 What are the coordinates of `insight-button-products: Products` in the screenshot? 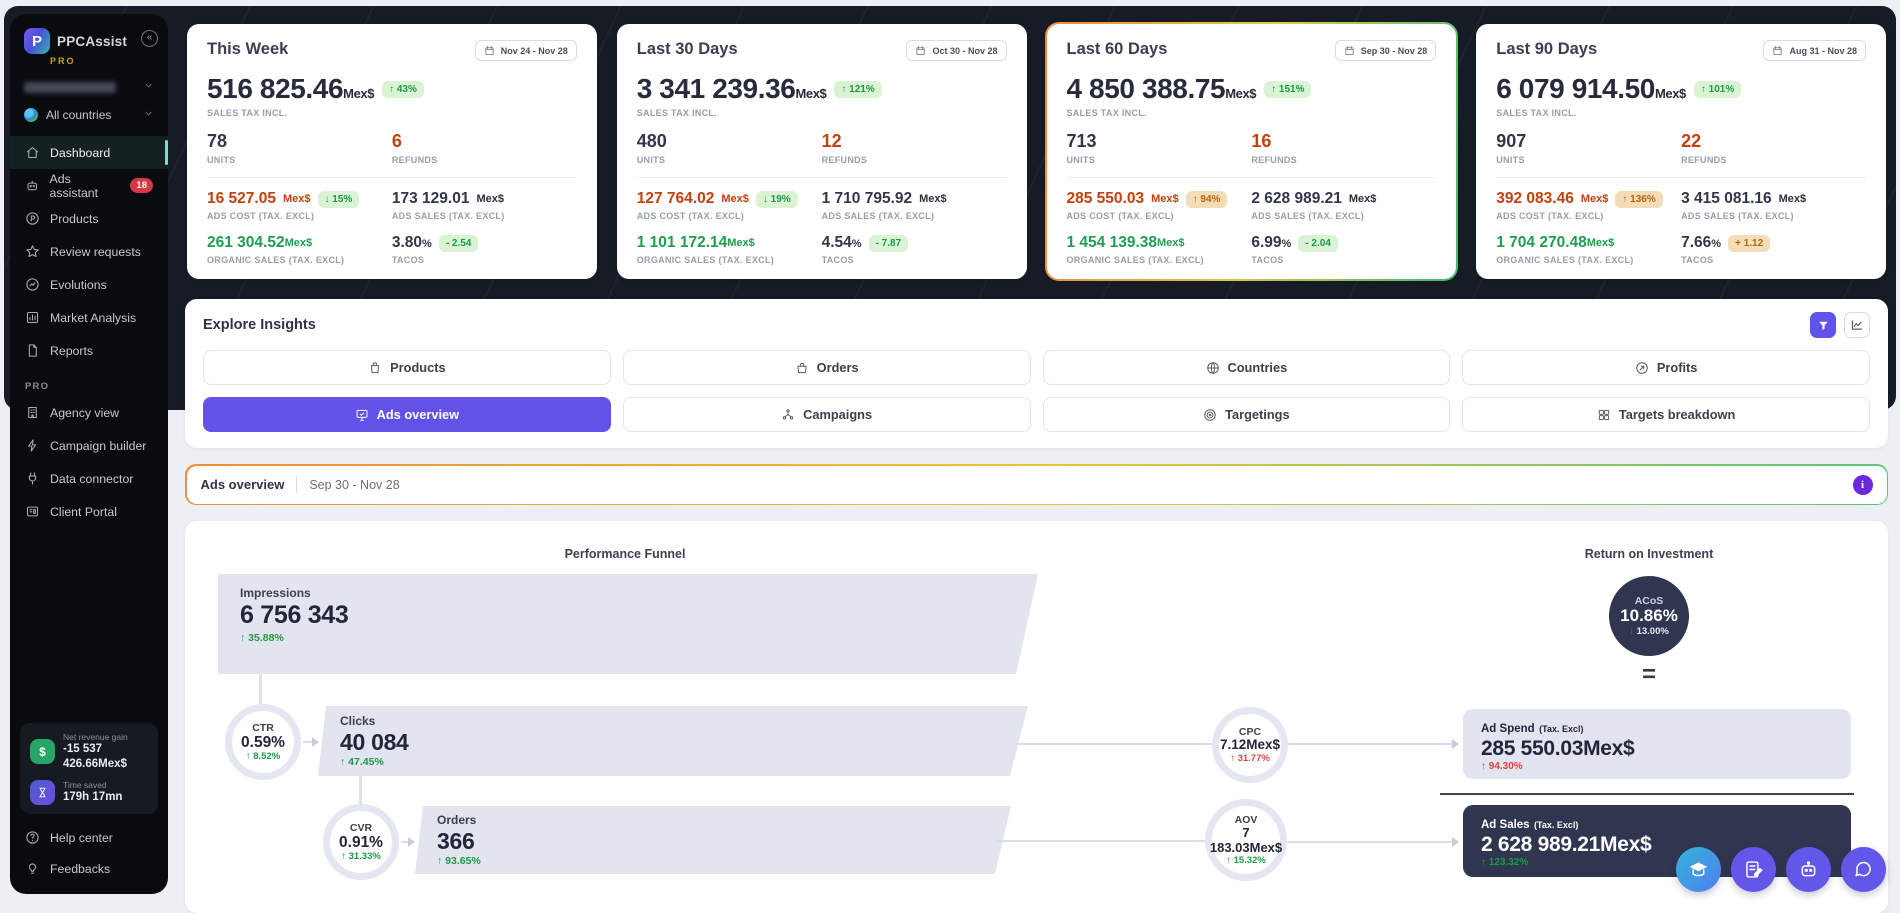 It's located at (407, 367).